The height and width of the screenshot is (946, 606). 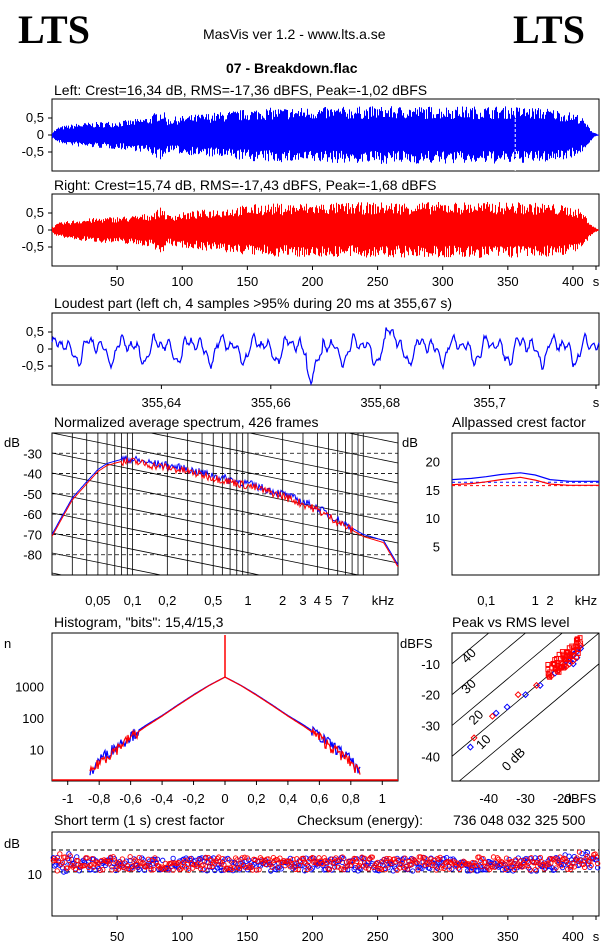 What do you see at coordinates (525, 477) in the screenshot?
I see `crest-left-line` at bounding box center [525, 477].